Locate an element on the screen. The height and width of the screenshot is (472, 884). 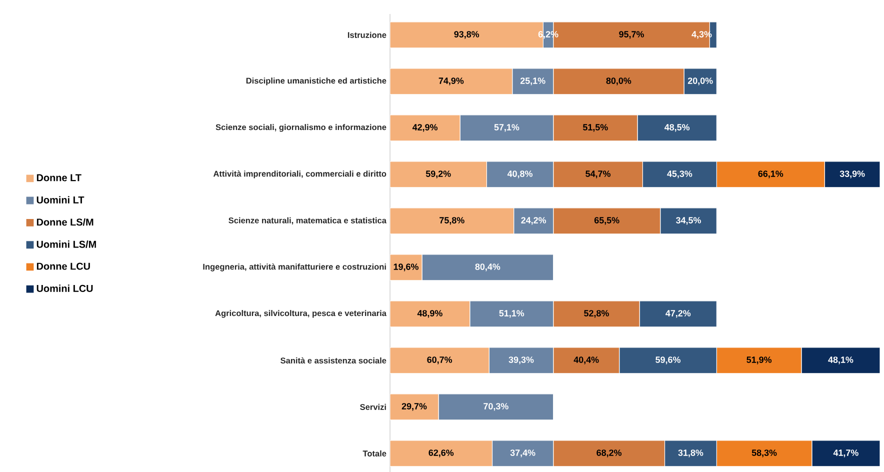
y-tick-label: Servizi is located at coordinates (373, 407).